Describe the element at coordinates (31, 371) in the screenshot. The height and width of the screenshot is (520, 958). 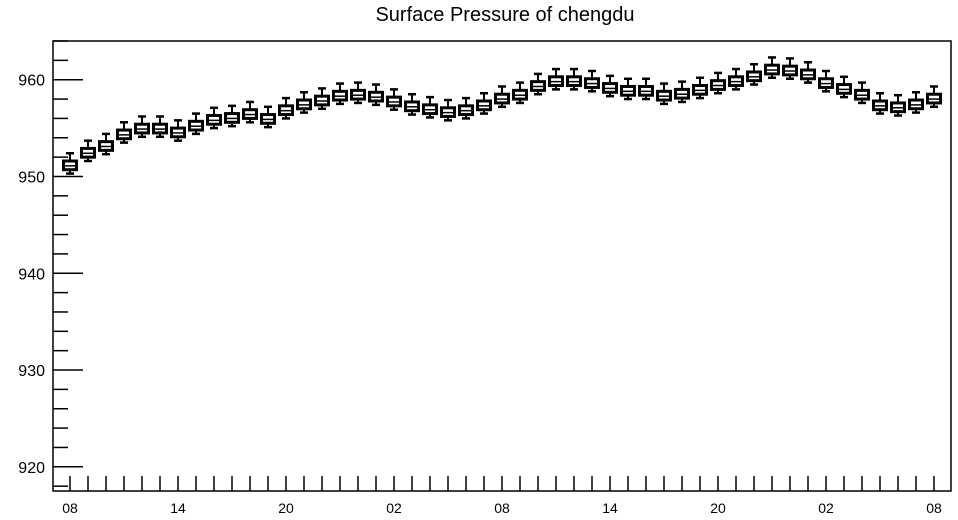
I see `y-tick-label: 930` at that location.